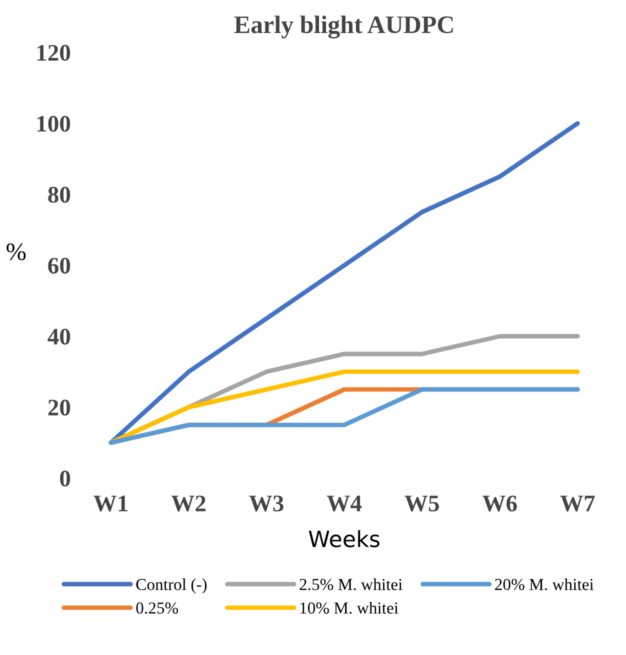  I want to click on x-tick-label: W2, so click(188, 504).